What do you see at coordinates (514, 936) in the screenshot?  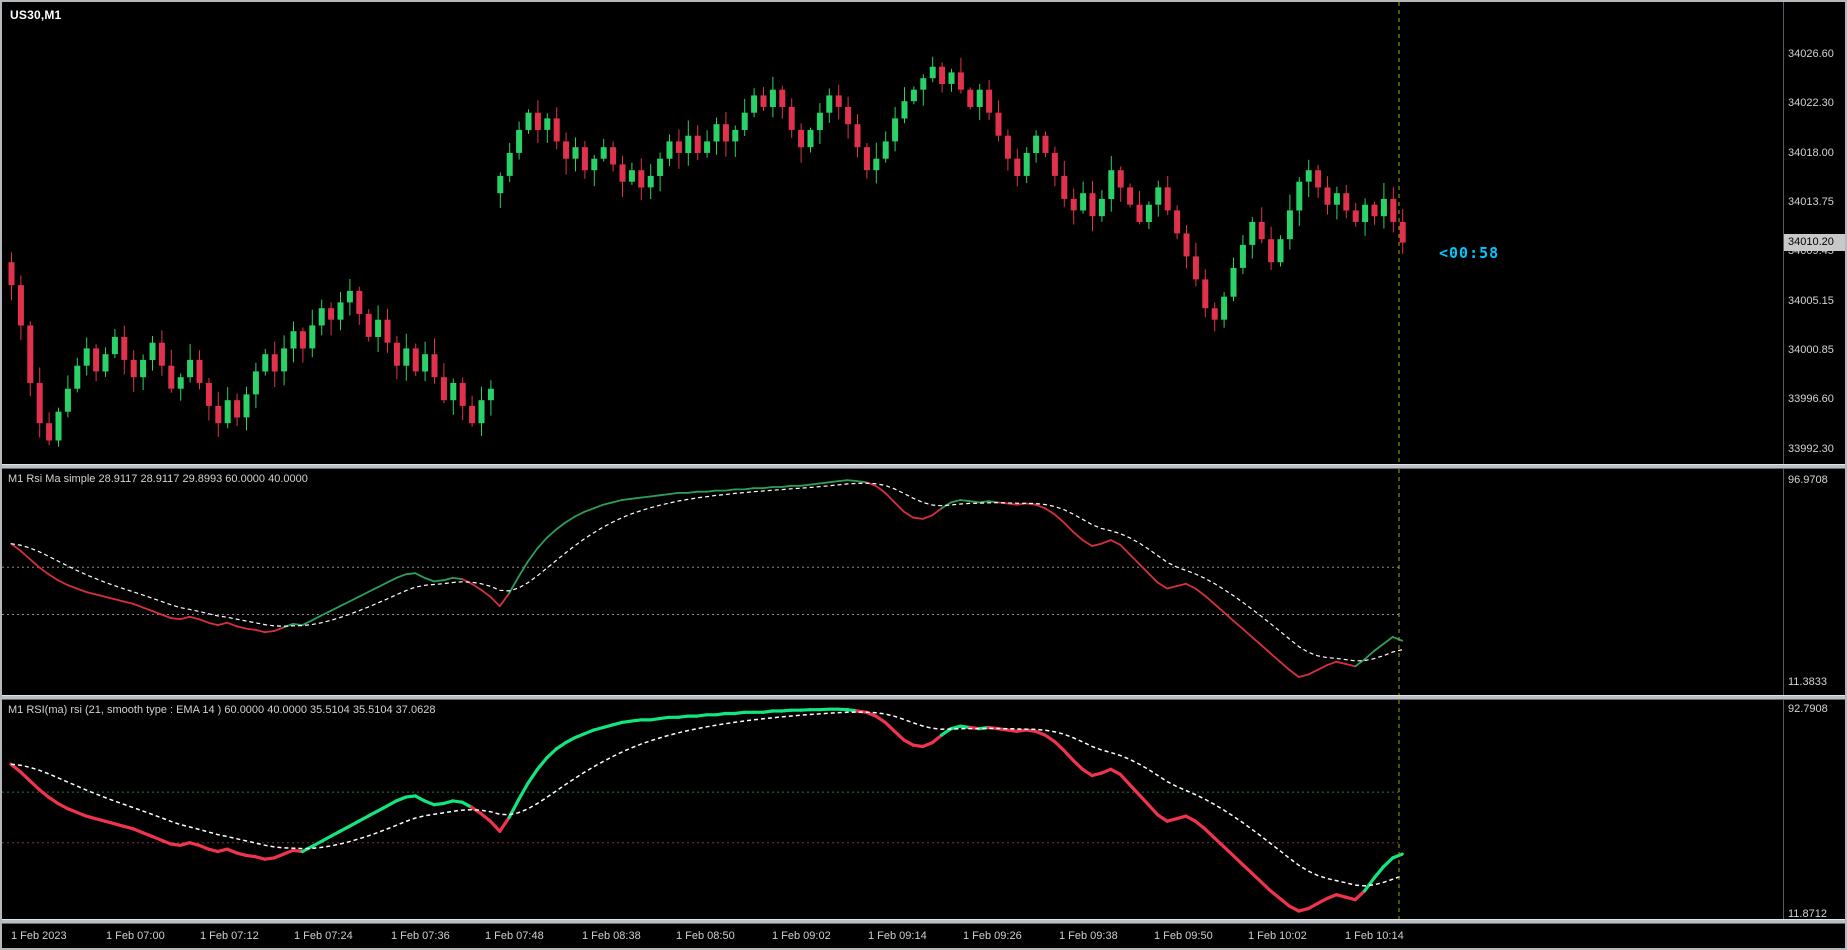 I see `time-axis-label: 1 Feb 07:48` at bounding box center [514, 936].